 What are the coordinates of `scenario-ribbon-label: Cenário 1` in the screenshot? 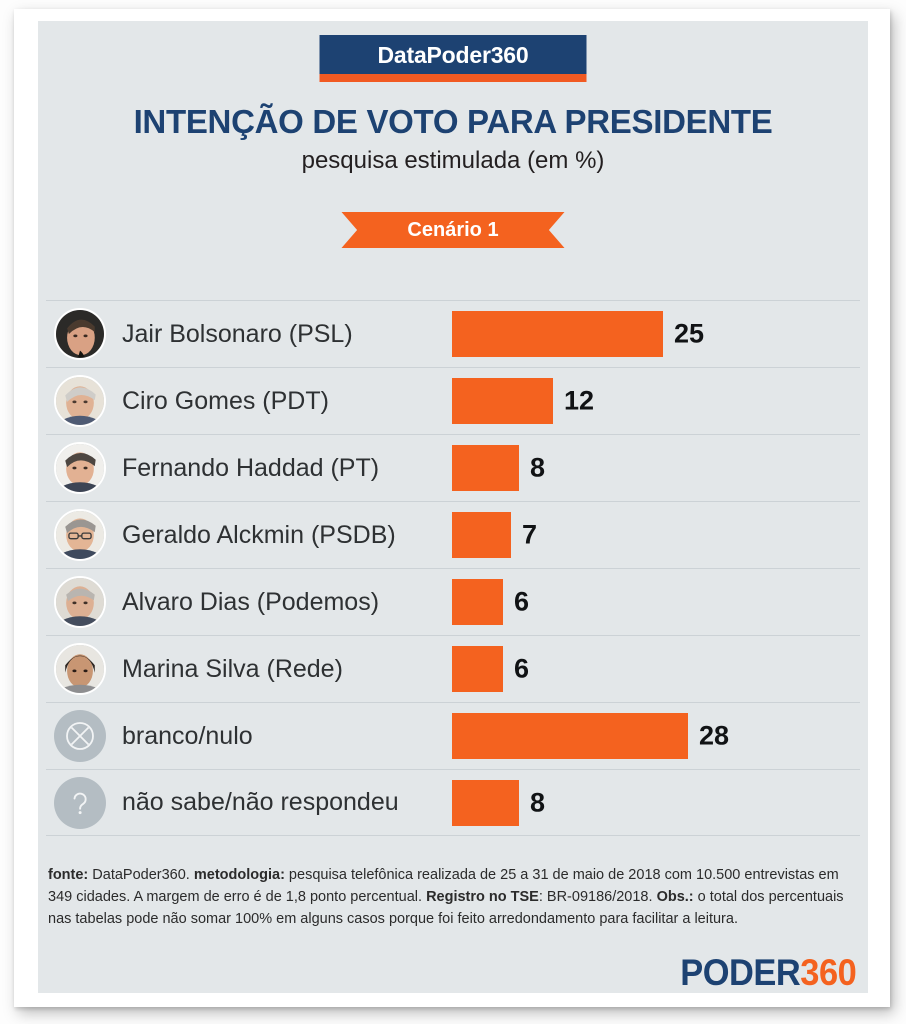 It's located at (453, 230).